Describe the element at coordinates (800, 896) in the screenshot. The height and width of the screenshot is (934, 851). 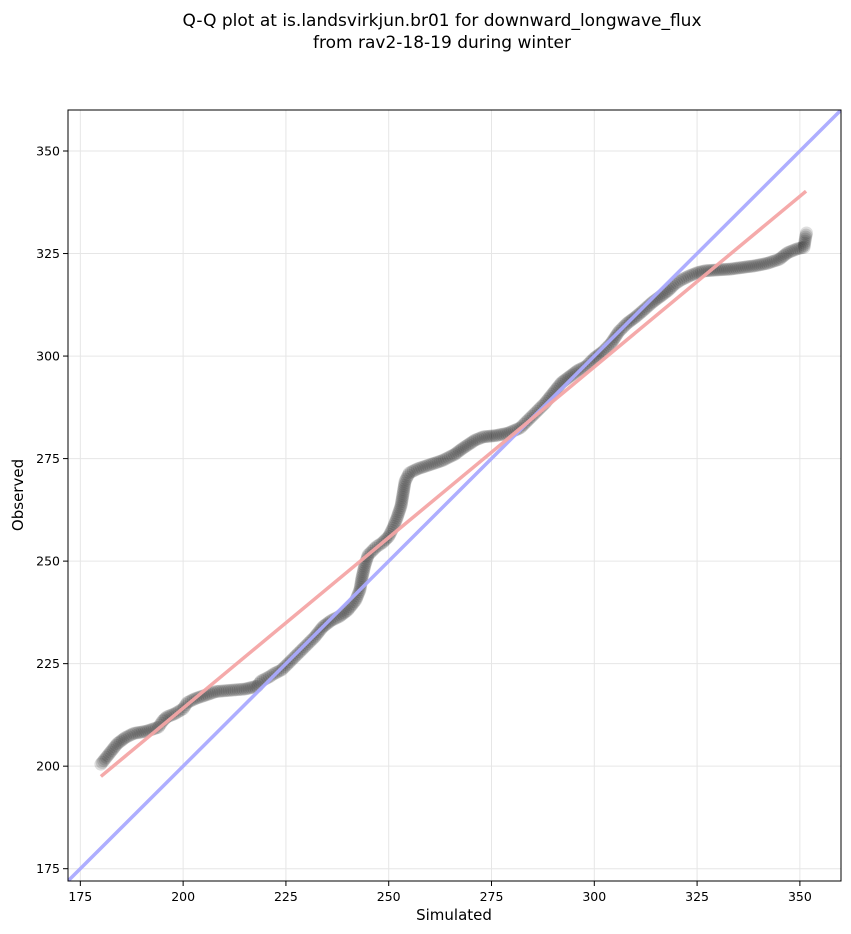
I see `x-tick-label: 350` at that location.